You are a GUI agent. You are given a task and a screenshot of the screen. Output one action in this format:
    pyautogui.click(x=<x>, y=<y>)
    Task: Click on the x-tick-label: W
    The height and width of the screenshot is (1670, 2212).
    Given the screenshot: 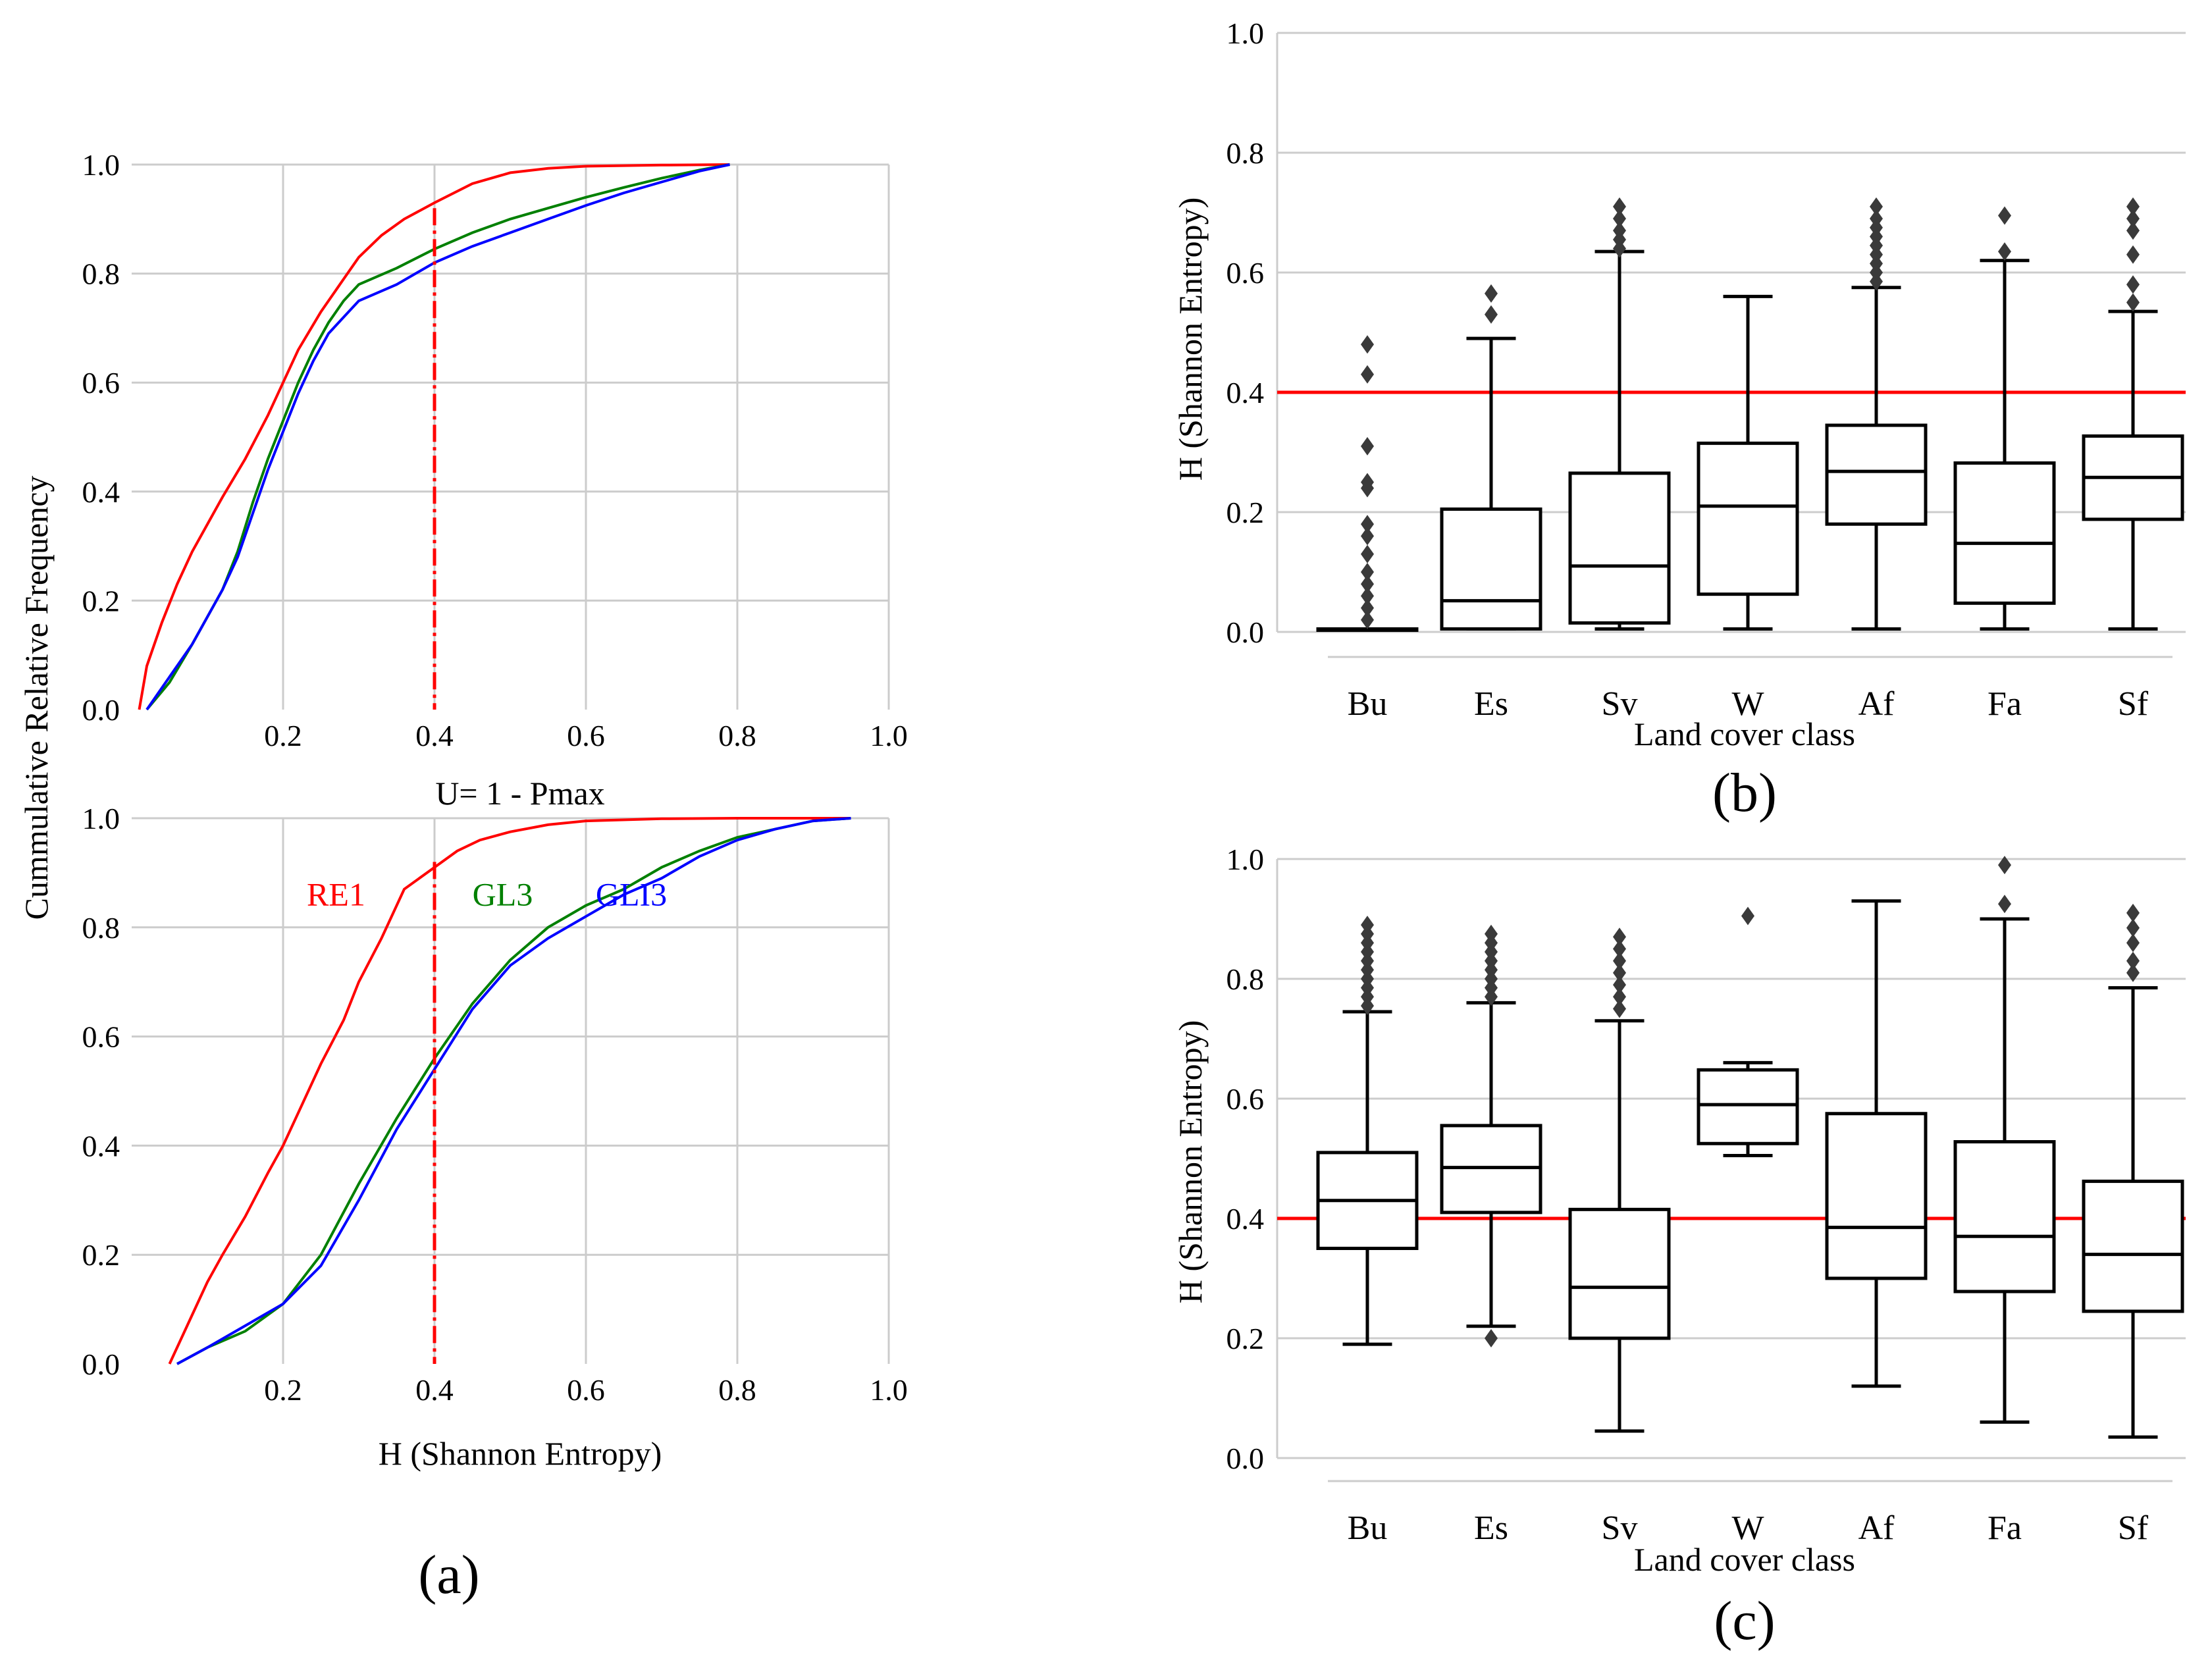 What is the action you would take?
    pyautogui.click(x=1747, y=1528)
    